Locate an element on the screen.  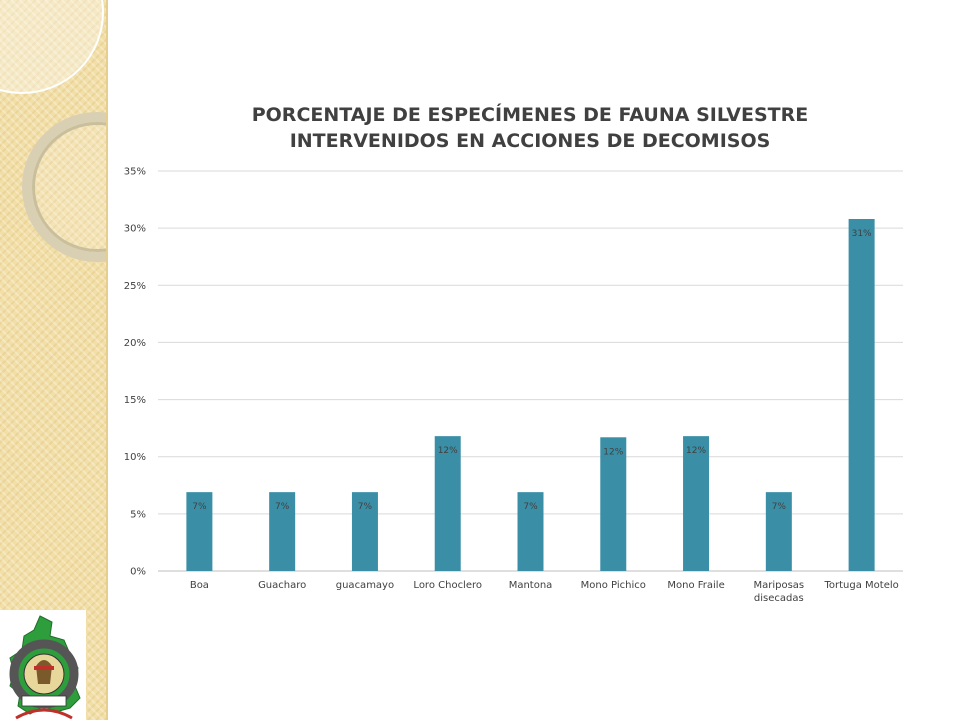
y-tick-label: 35% is located at coordinates (135, 172).